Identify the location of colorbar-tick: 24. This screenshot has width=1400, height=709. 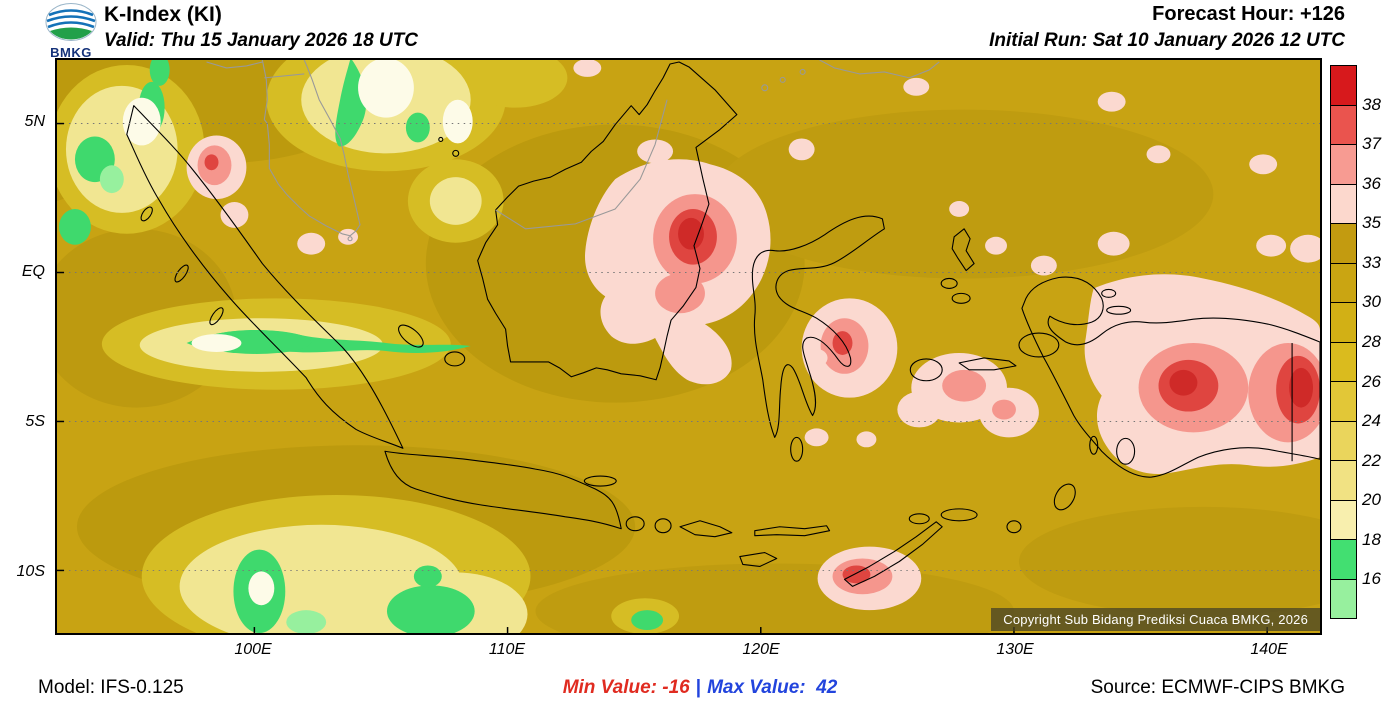
(1371, 420).